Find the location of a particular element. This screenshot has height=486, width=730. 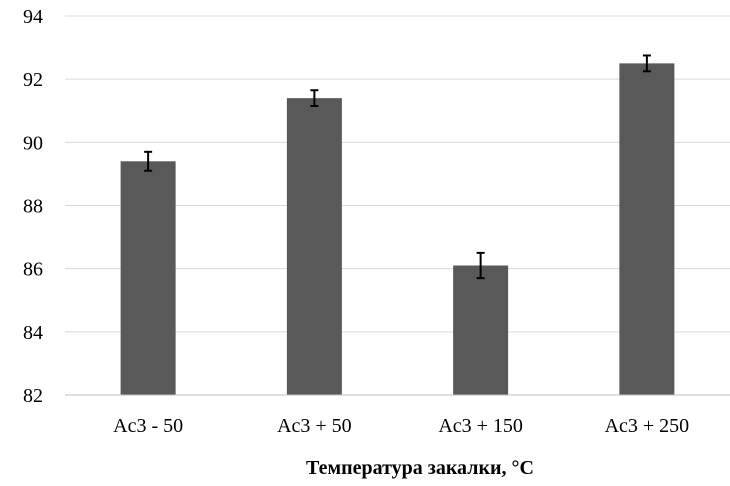

x-axis-title: Температура закалки, °С is located at coordinates (420, 468).